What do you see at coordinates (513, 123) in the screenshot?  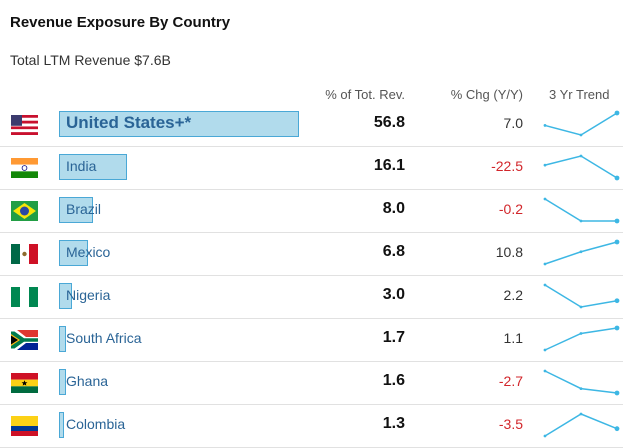 I see `pct-change-value: 7.0` at bounding box center [513, 123].